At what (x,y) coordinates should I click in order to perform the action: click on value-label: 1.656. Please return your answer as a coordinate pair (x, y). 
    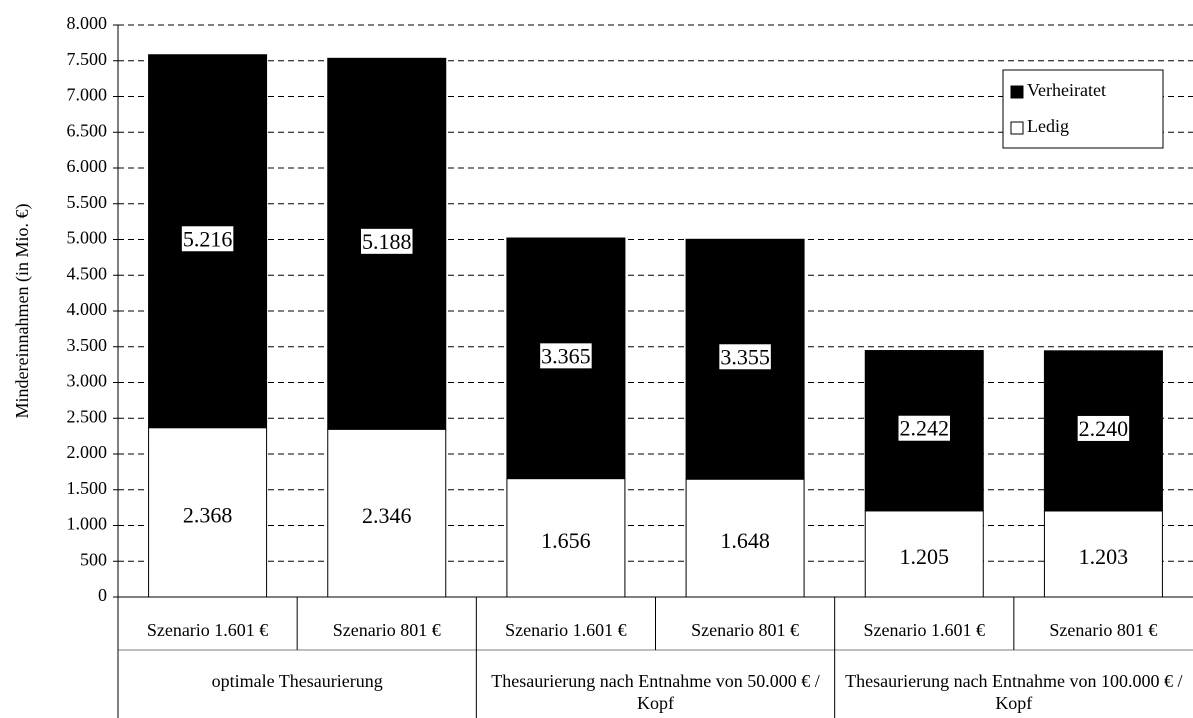
    Looking at the image, I should click on (566, 540).